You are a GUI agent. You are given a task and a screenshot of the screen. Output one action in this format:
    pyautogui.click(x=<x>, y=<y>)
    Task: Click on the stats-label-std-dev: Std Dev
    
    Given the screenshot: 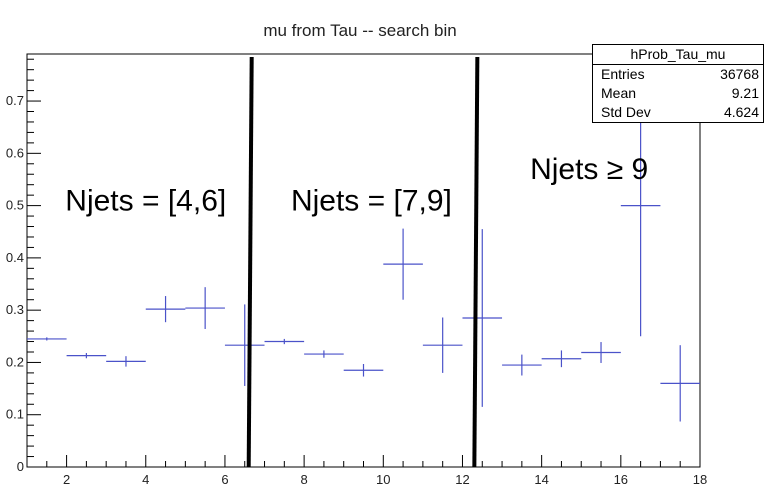 What is the action you would take?
    pyautogui.click(x=626, y=112)
    